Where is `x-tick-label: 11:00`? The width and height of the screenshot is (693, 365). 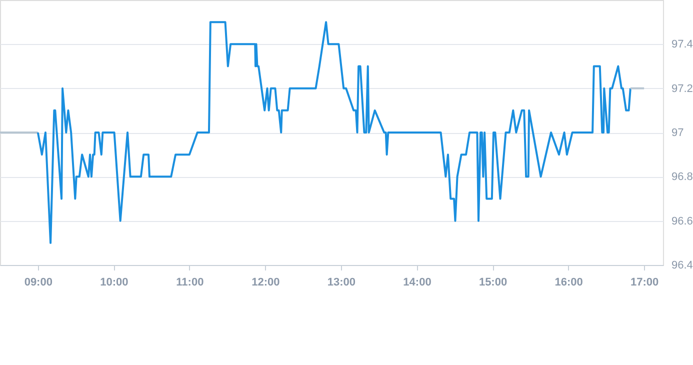
x-tick-label: 11:00 is located at coordinates (190, 282).